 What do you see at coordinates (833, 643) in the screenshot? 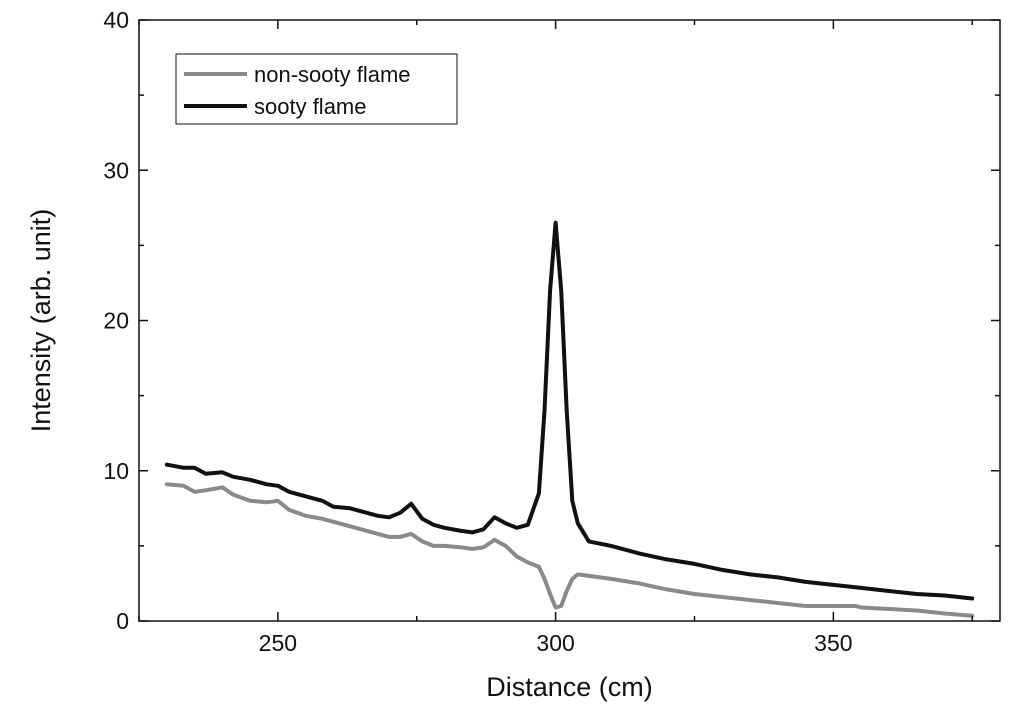
I see `x-tick-label: 350` at bounding box center [833, 643].